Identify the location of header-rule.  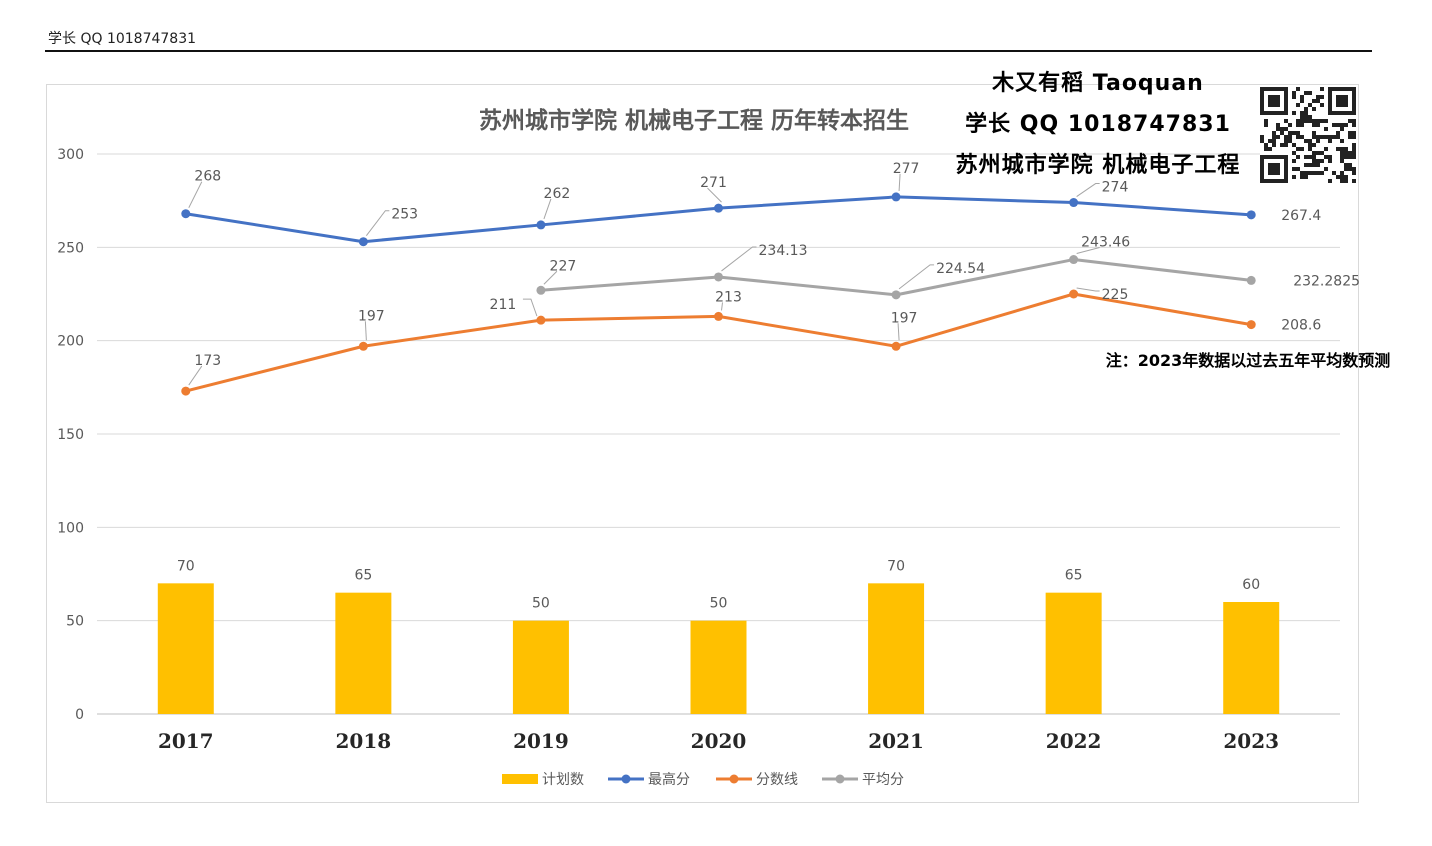
(708, 51).